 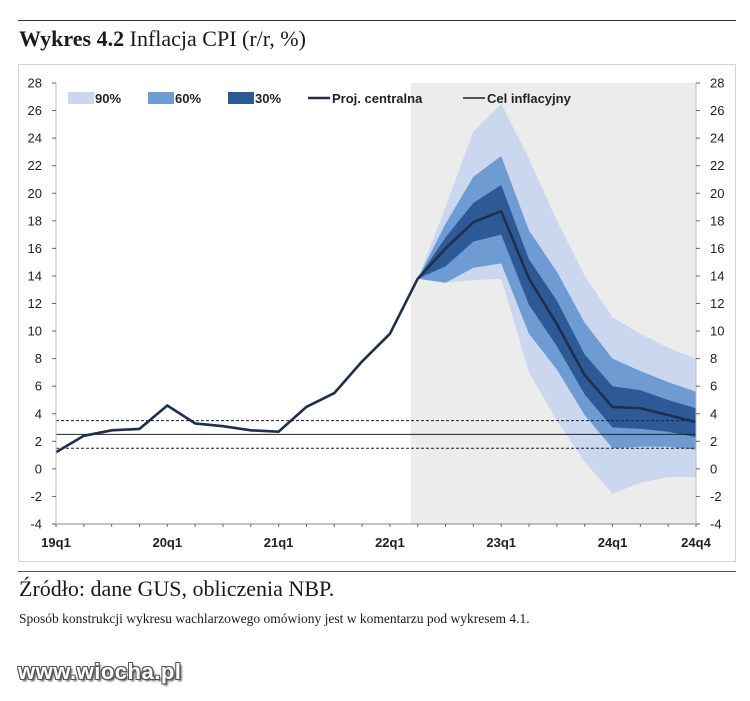 I want to click on page-title: Wykres 4.2 Inflacja CPI (r/r, %), so click(x=162, y=39).